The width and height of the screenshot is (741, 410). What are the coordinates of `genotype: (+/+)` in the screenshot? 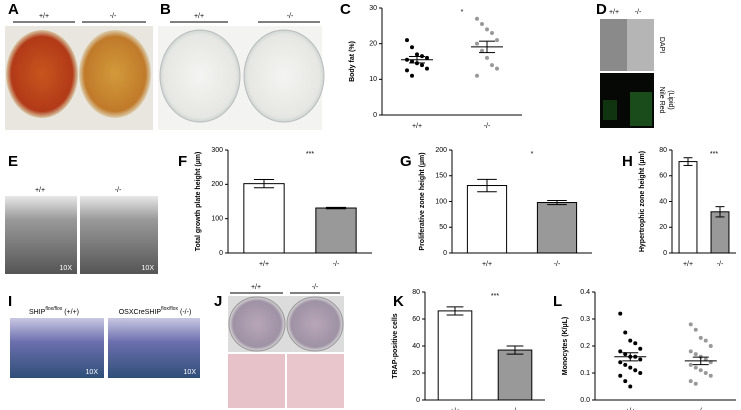 It's located at (70, 312).